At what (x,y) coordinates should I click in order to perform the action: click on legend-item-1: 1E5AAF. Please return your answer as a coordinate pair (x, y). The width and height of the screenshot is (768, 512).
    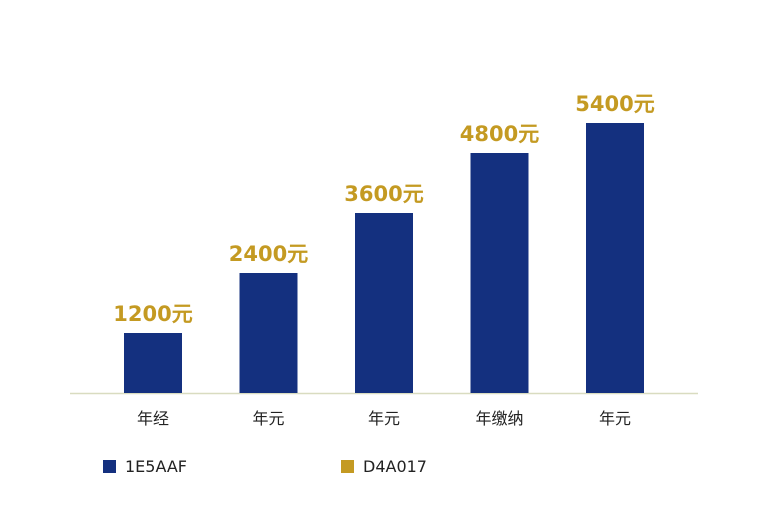
    Looking at the image, I should click on (145, 466).